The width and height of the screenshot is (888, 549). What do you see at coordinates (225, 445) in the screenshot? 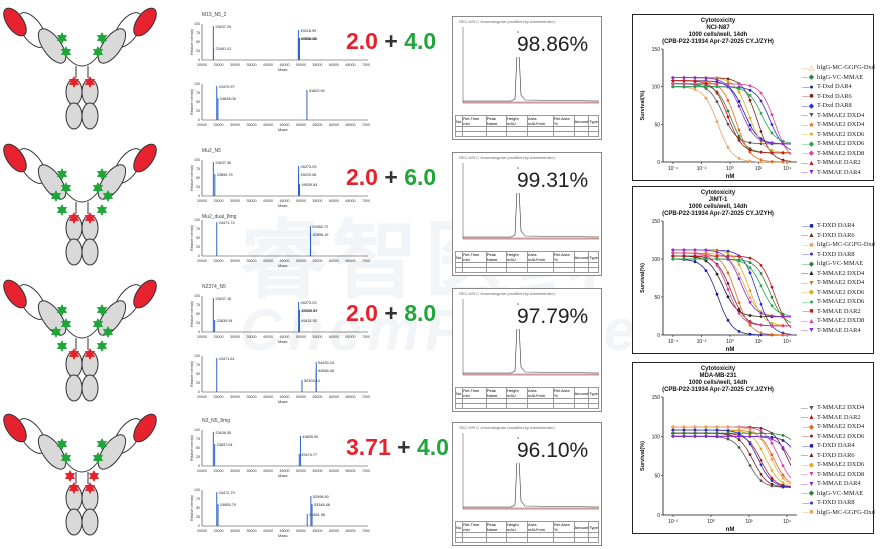
I see `peak-label: 23837.04` at bounding box center [225, 445].